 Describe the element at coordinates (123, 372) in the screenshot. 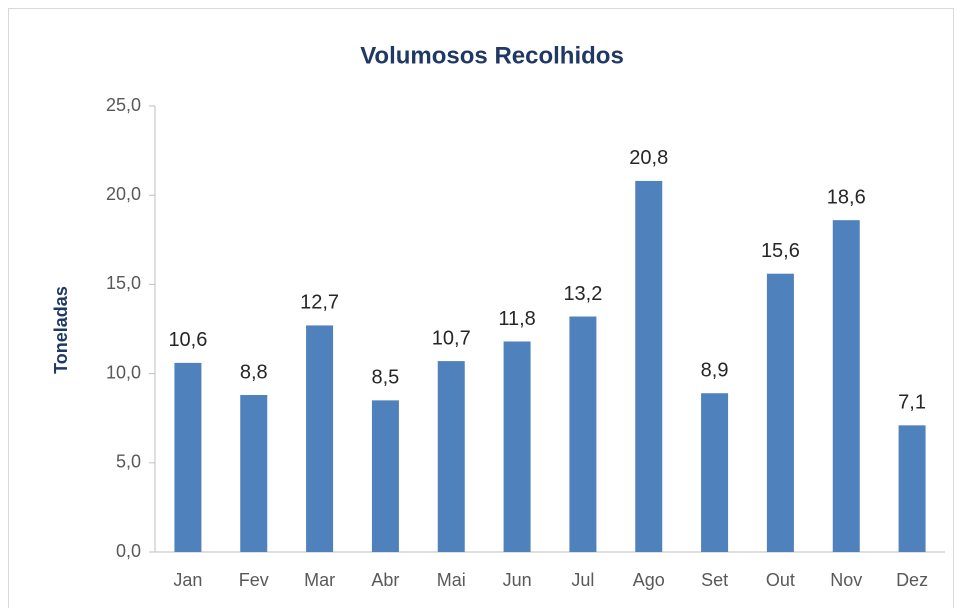

I see `y-tick-label: 10,0` at that location.